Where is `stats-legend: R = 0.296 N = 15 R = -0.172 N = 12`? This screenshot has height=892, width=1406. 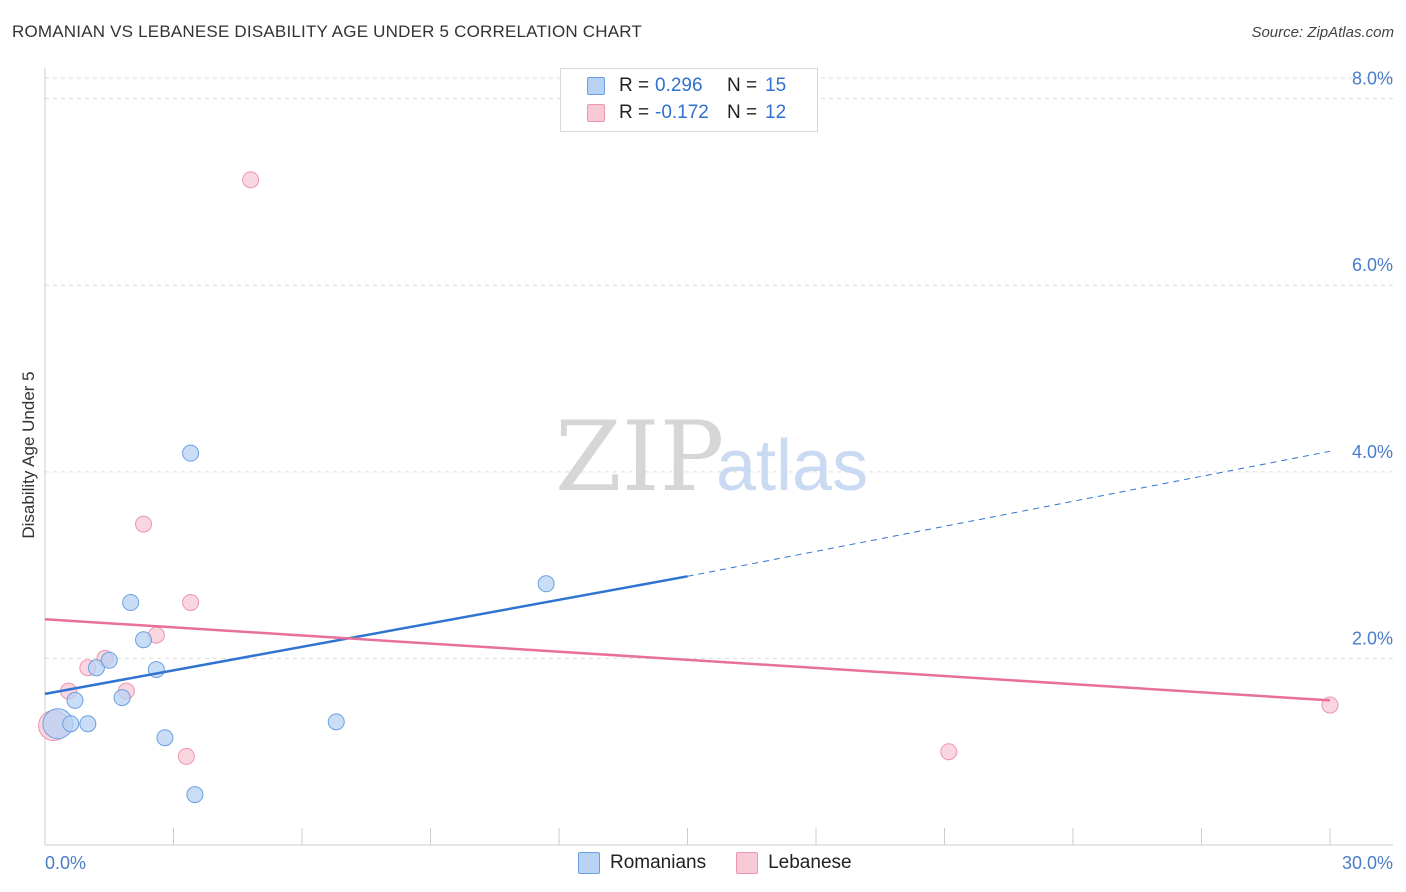
stats-legend: R = 0.296 N = 15 R = -0.172 N = 12 is located at coordinates (689, 100).